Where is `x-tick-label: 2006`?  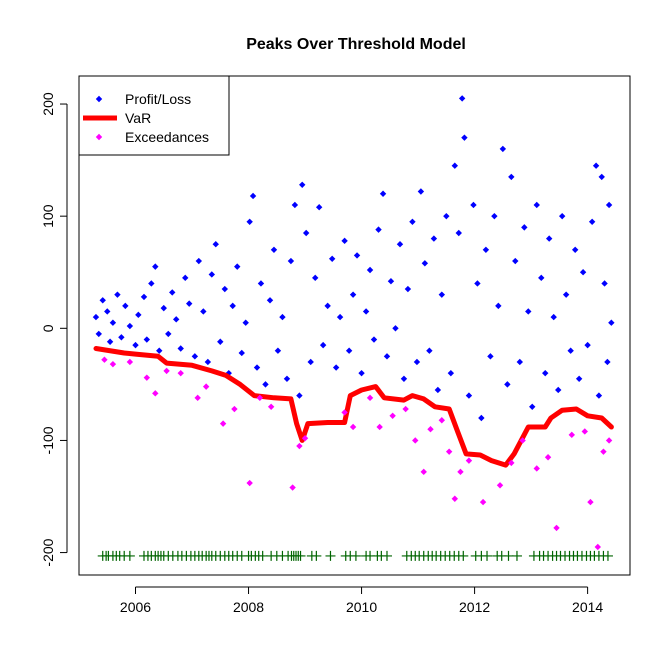
x-tick-label: 2006 is located at coordinates (135, 607).